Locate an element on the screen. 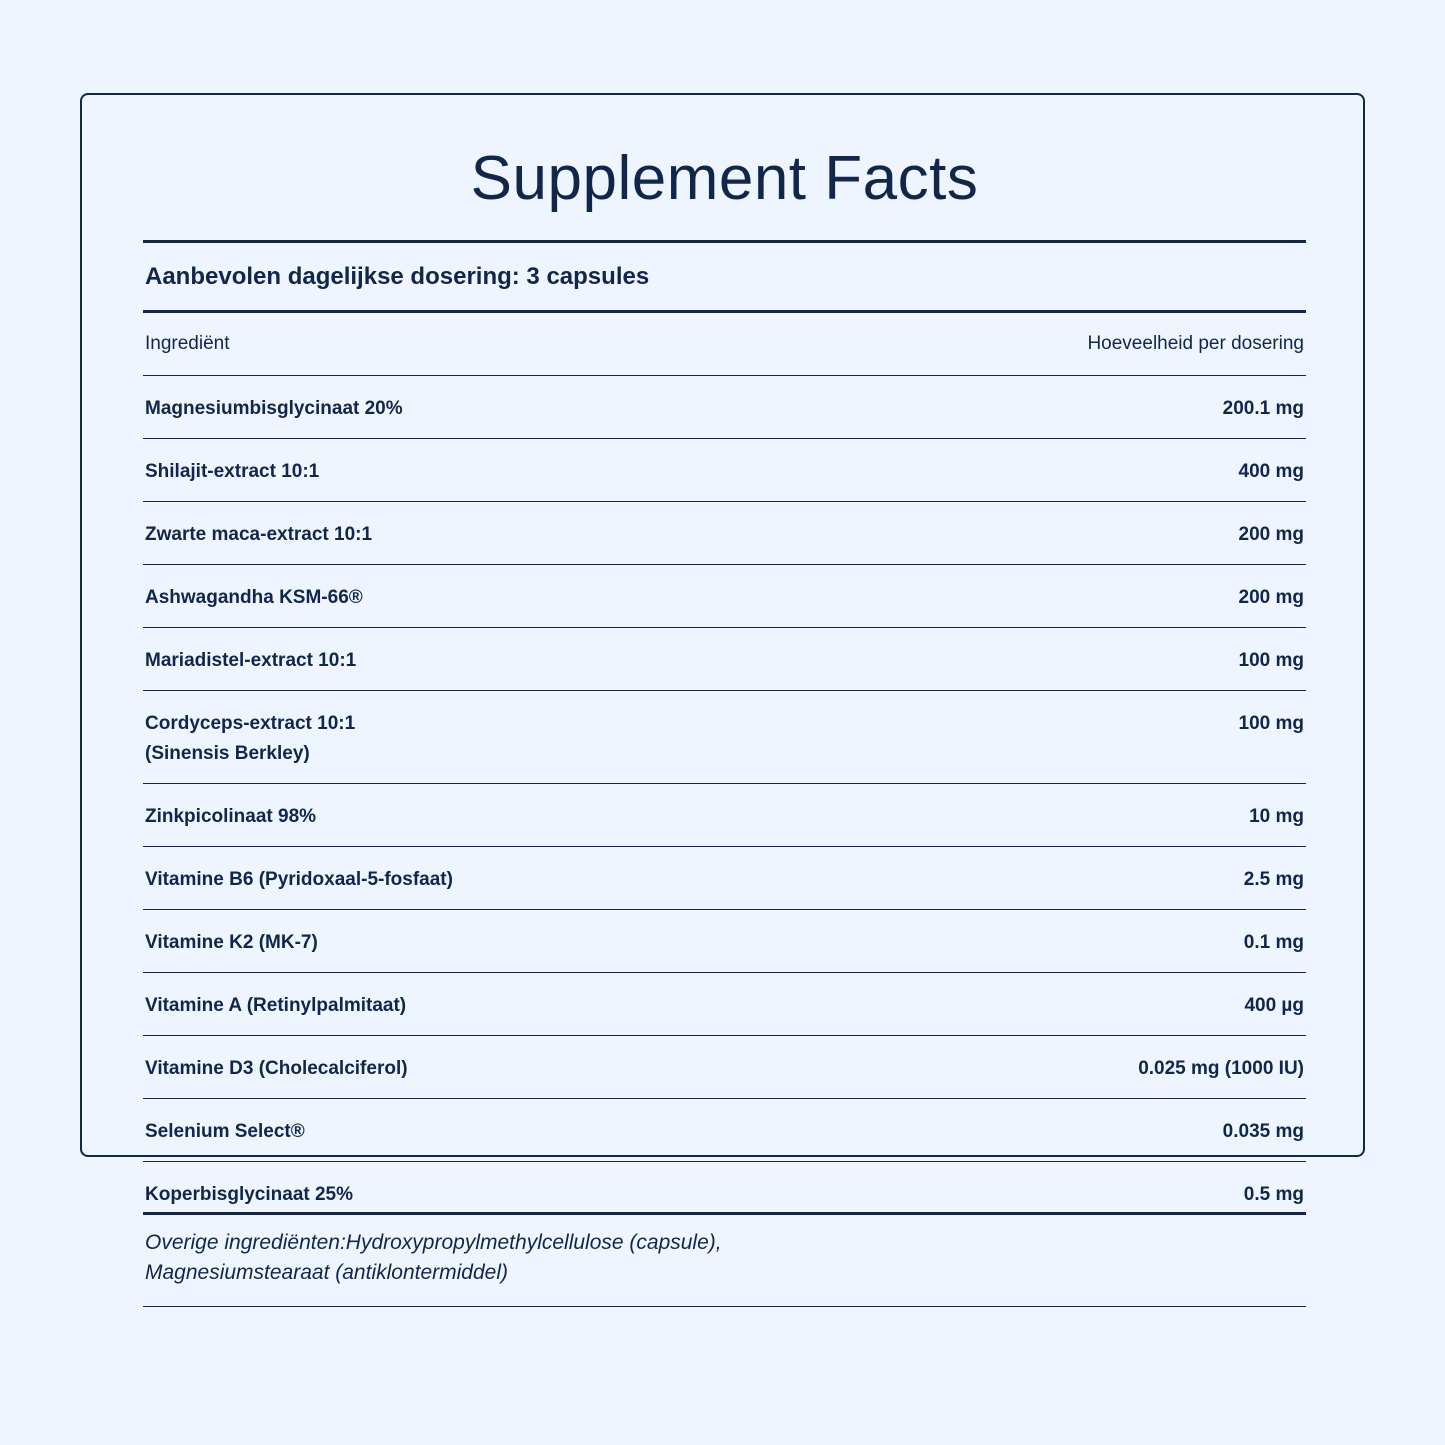 This screenshot has width=1445, height=1445. ingredient-row: Selenium Select® 0.035 mg is located at coordinates (724, 1130).